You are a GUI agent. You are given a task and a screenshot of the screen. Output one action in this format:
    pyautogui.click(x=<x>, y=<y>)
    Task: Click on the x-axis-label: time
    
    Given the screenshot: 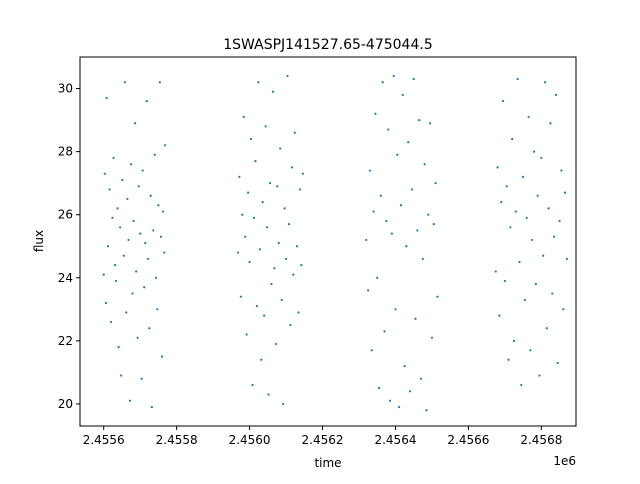 What is the action you would take?
    pyautogui.click(x=327, y=463)
    